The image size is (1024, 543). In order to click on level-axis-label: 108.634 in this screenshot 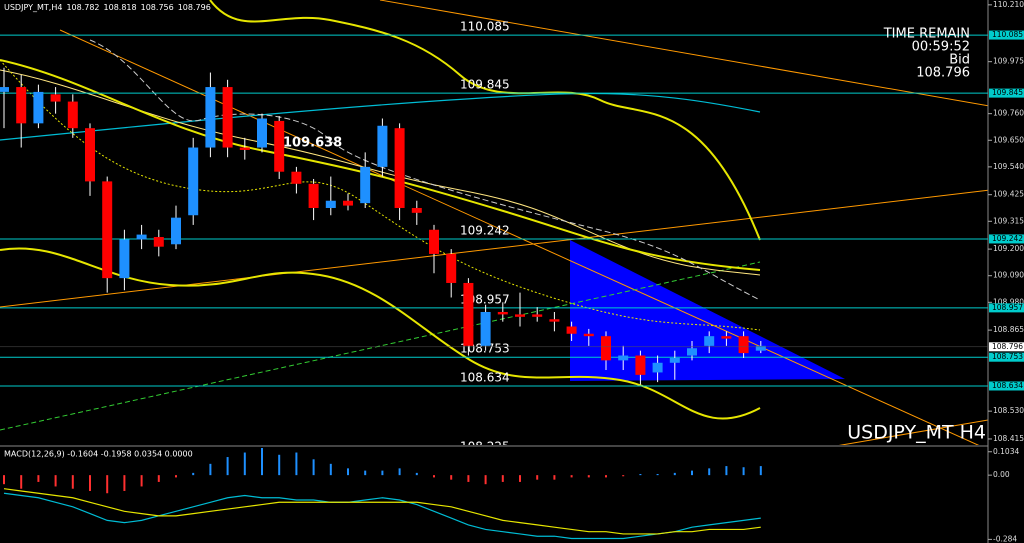, I will do `click(1007, 385)`.